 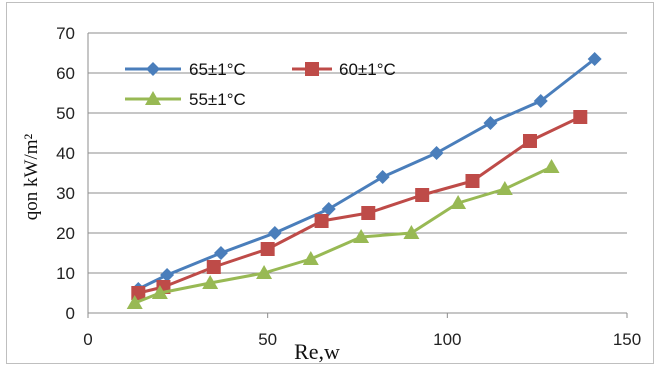 What do you see at coordinates (260, 84) in the screenshot?
I see `legend: 65±1°C 60±1°C 55±1°C` at bounding box center [260, 84].